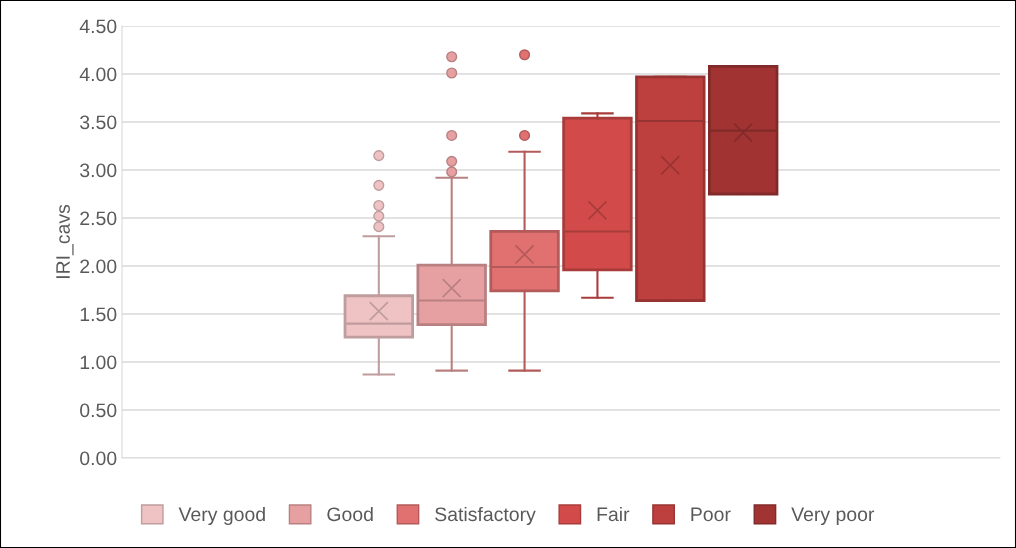 Image resolution: width=1016 pixels, height=548 pixels. Describe the element at coordinates (350, 514) in the screenshot. I see `legend-label: Good` at that location.